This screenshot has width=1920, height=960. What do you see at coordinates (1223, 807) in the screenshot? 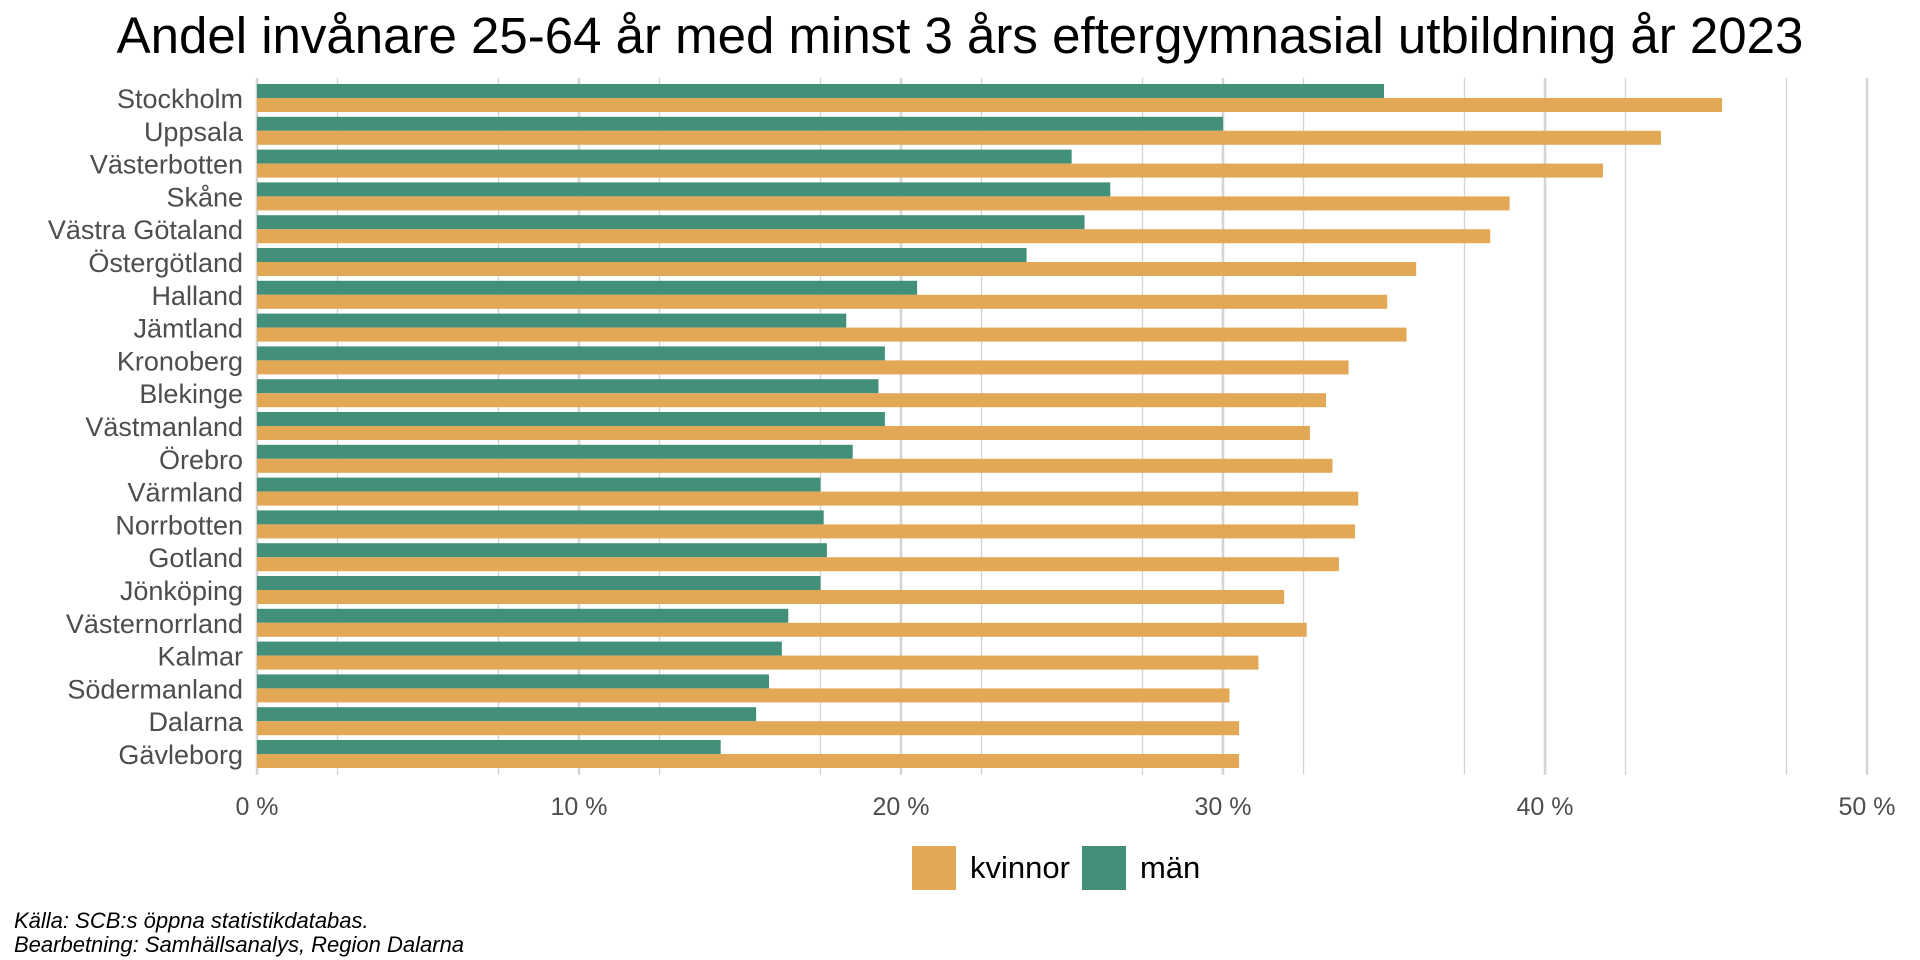
I see `x-tick-label: 30 %` at bounding box center [1223, 807].